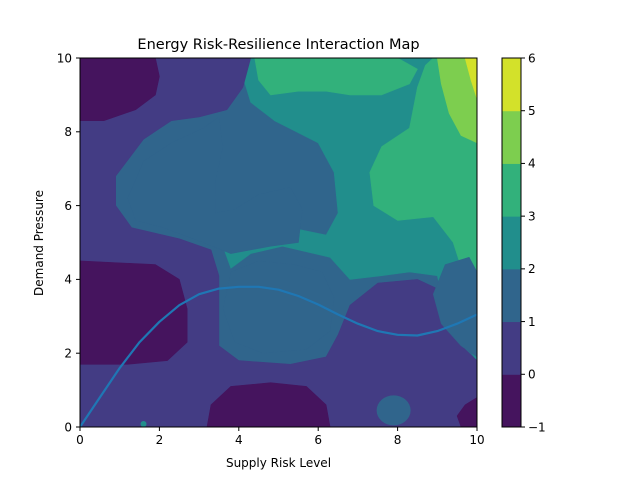  Describe the element at coordinates (68, 206) in the screenshot. I see `y-tick-label: 6` at that location.